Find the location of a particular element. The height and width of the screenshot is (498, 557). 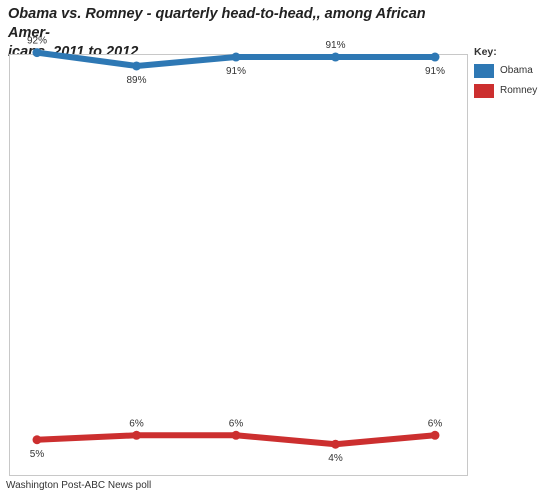

legend-label-obama: Obama is located at coordinates (516, 70).